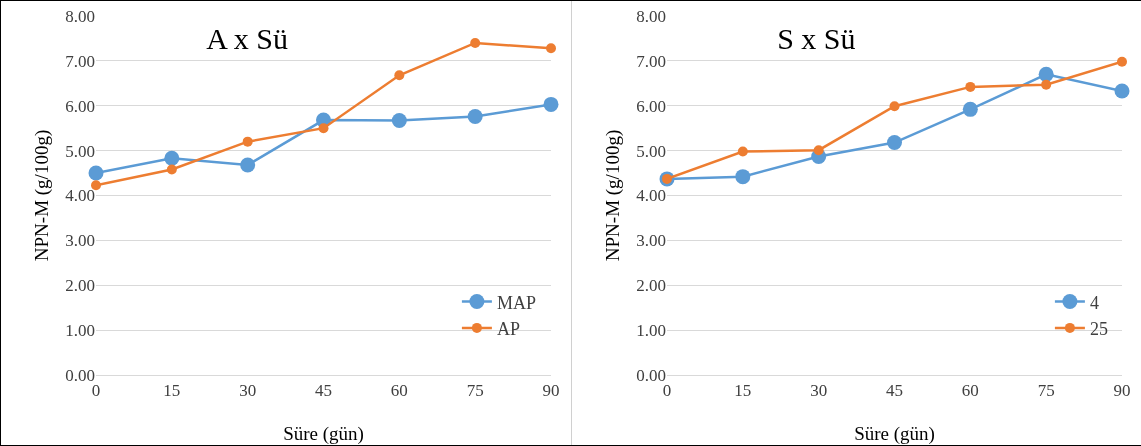 Image resolution: width=1141 pixels, height=446 pixels. What do you see at coordinates (1098, 328) in the screenshot?
I see `legend-label: 25` at bounding box center [1098, 328].